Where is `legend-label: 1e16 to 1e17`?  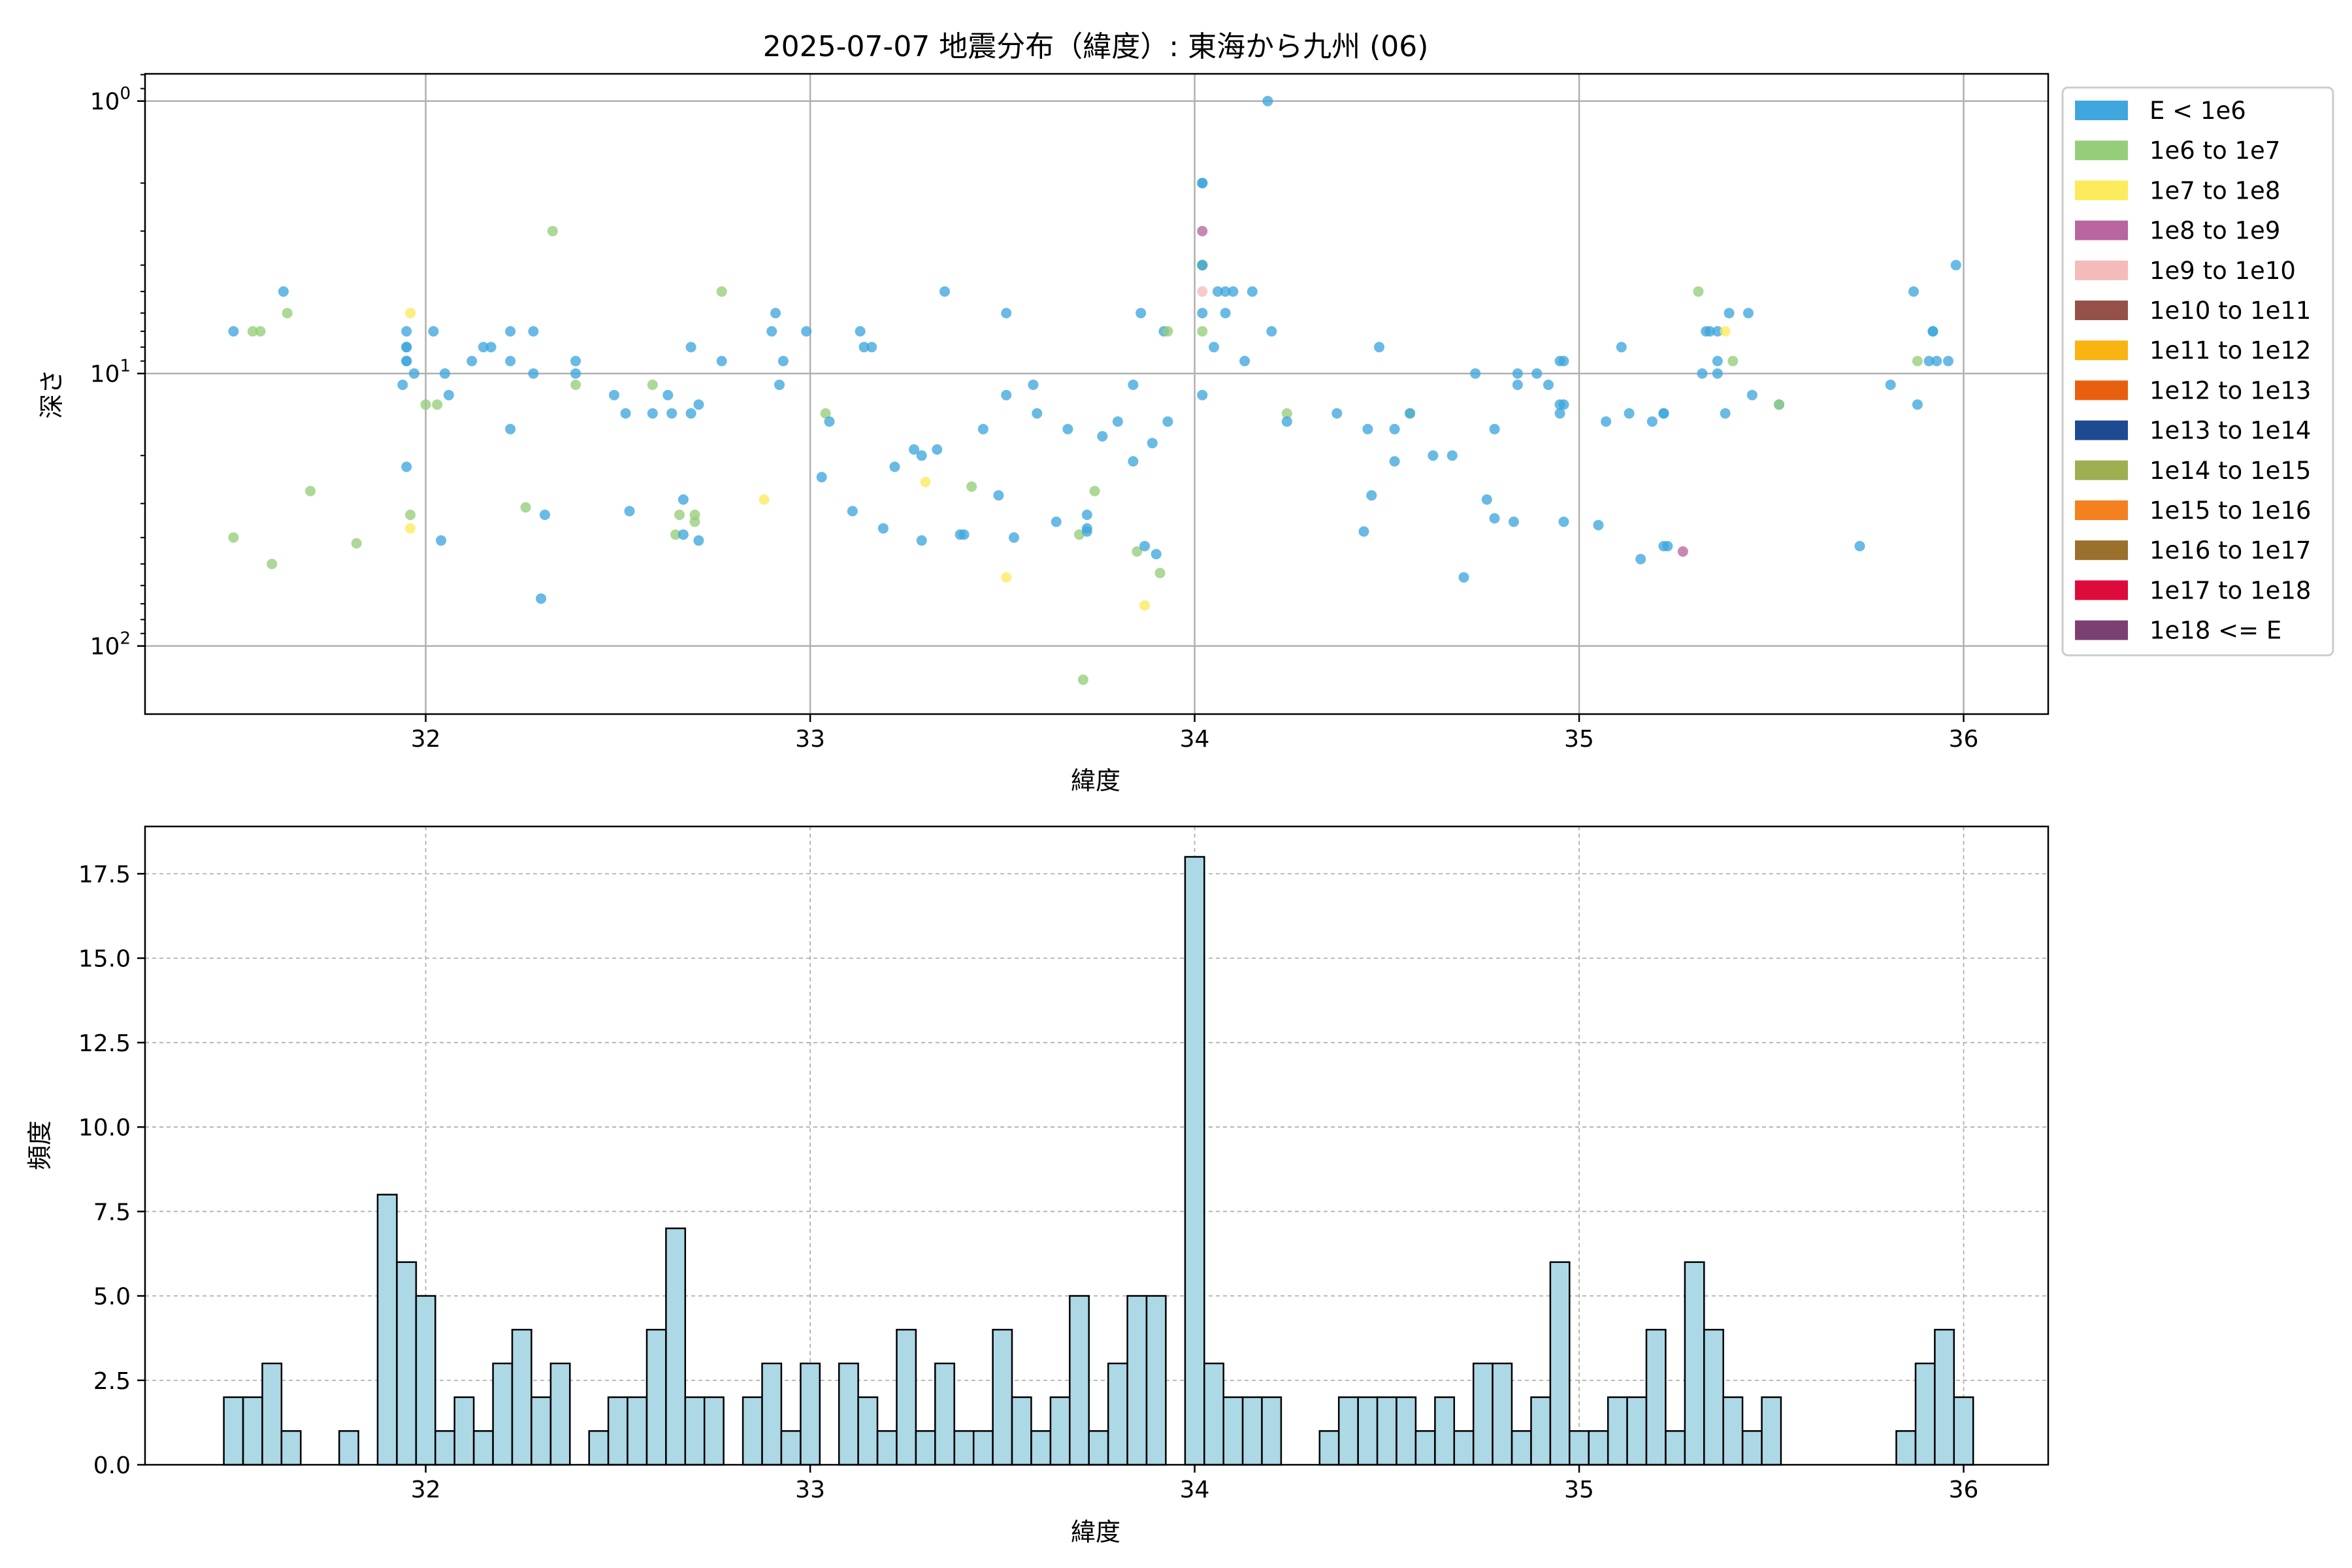 legend-label: 1e16 to 1e17 is located at coordinates (2230, 550).